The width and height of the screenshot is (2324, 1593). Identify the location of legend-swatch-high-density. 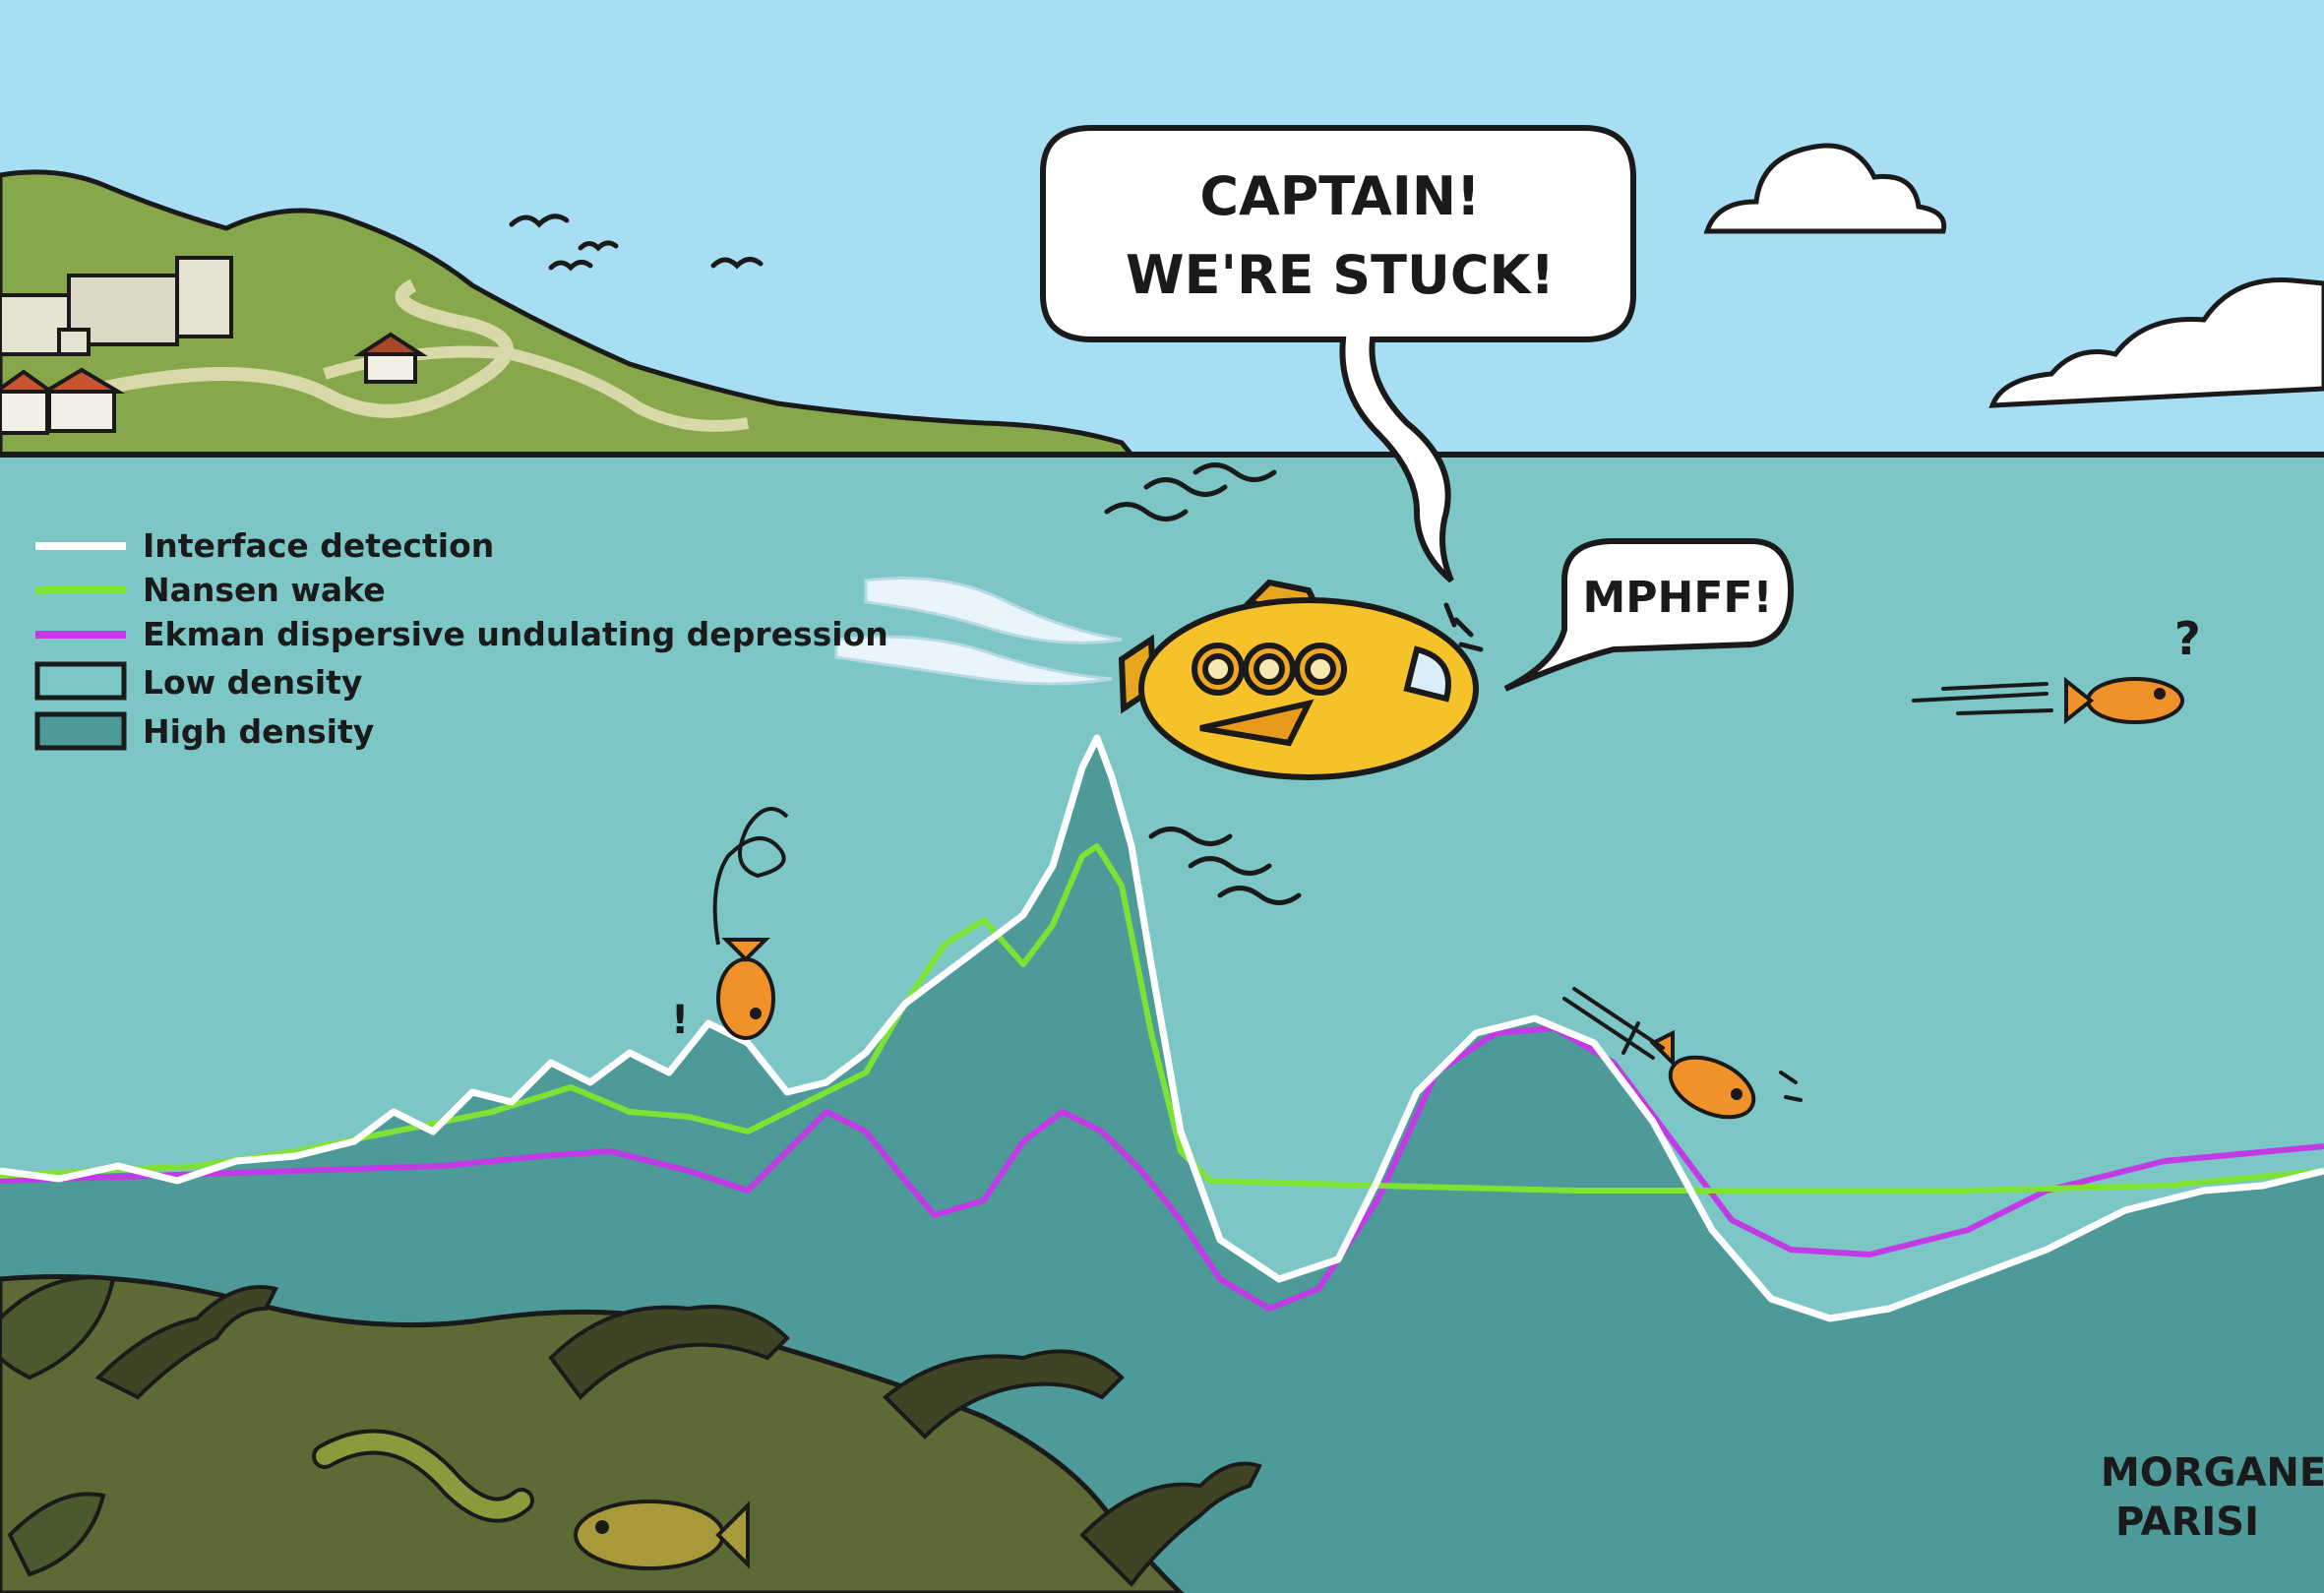
(80, 731).